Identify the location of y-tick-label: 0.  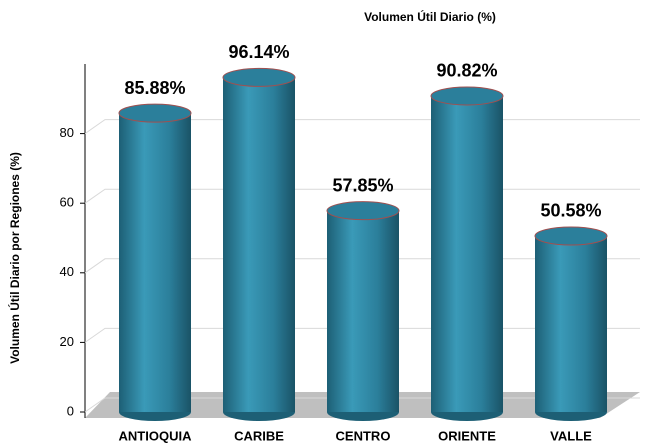
(70, 410).